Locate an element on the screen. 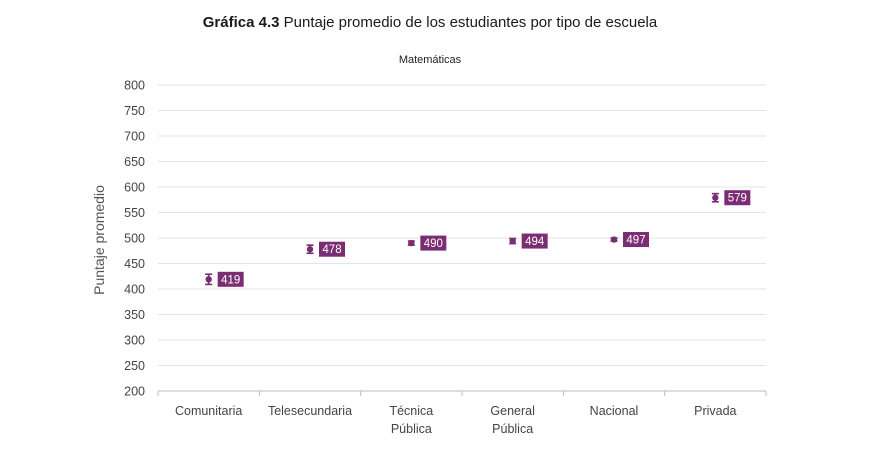 The height and width of the screenshot is (454, 890). y-tick-600: 600 is located at coordinates (134, 188).